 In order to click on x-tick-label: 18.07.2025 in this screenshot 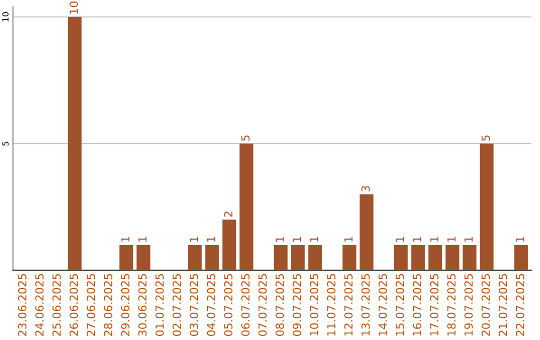, I will do `click(451, 305)`.